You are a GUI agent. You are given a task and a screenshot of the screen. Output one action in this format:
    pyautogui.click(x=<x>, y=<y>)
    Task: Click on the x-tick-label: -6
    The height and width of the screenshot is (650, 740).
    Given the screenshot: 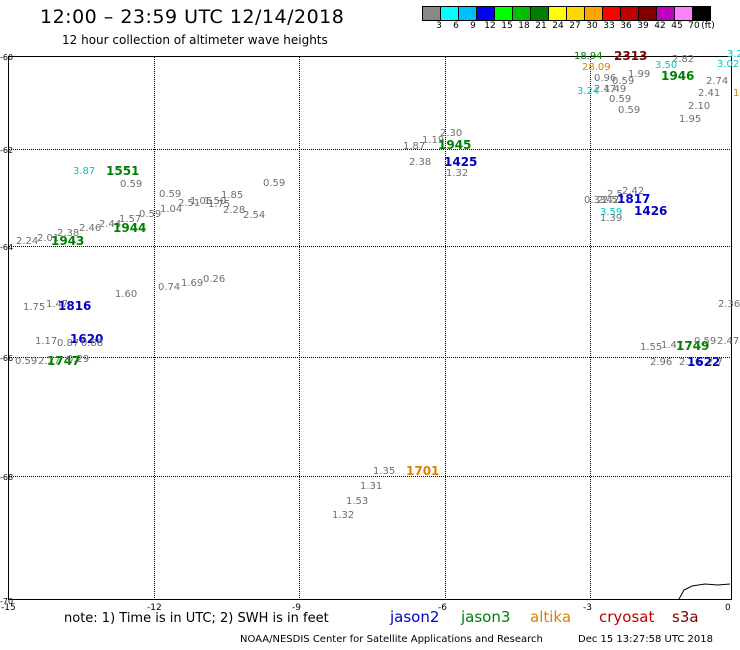 What is the action you would take?
    pyautogui.click(x=442, y=608)
    